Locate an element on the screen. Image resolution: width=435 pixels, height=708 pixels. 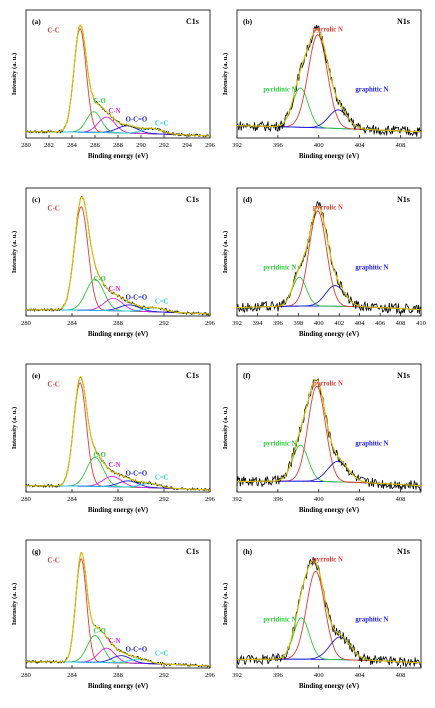
x-tick-label: 394 is located at coordinates (258, 323).